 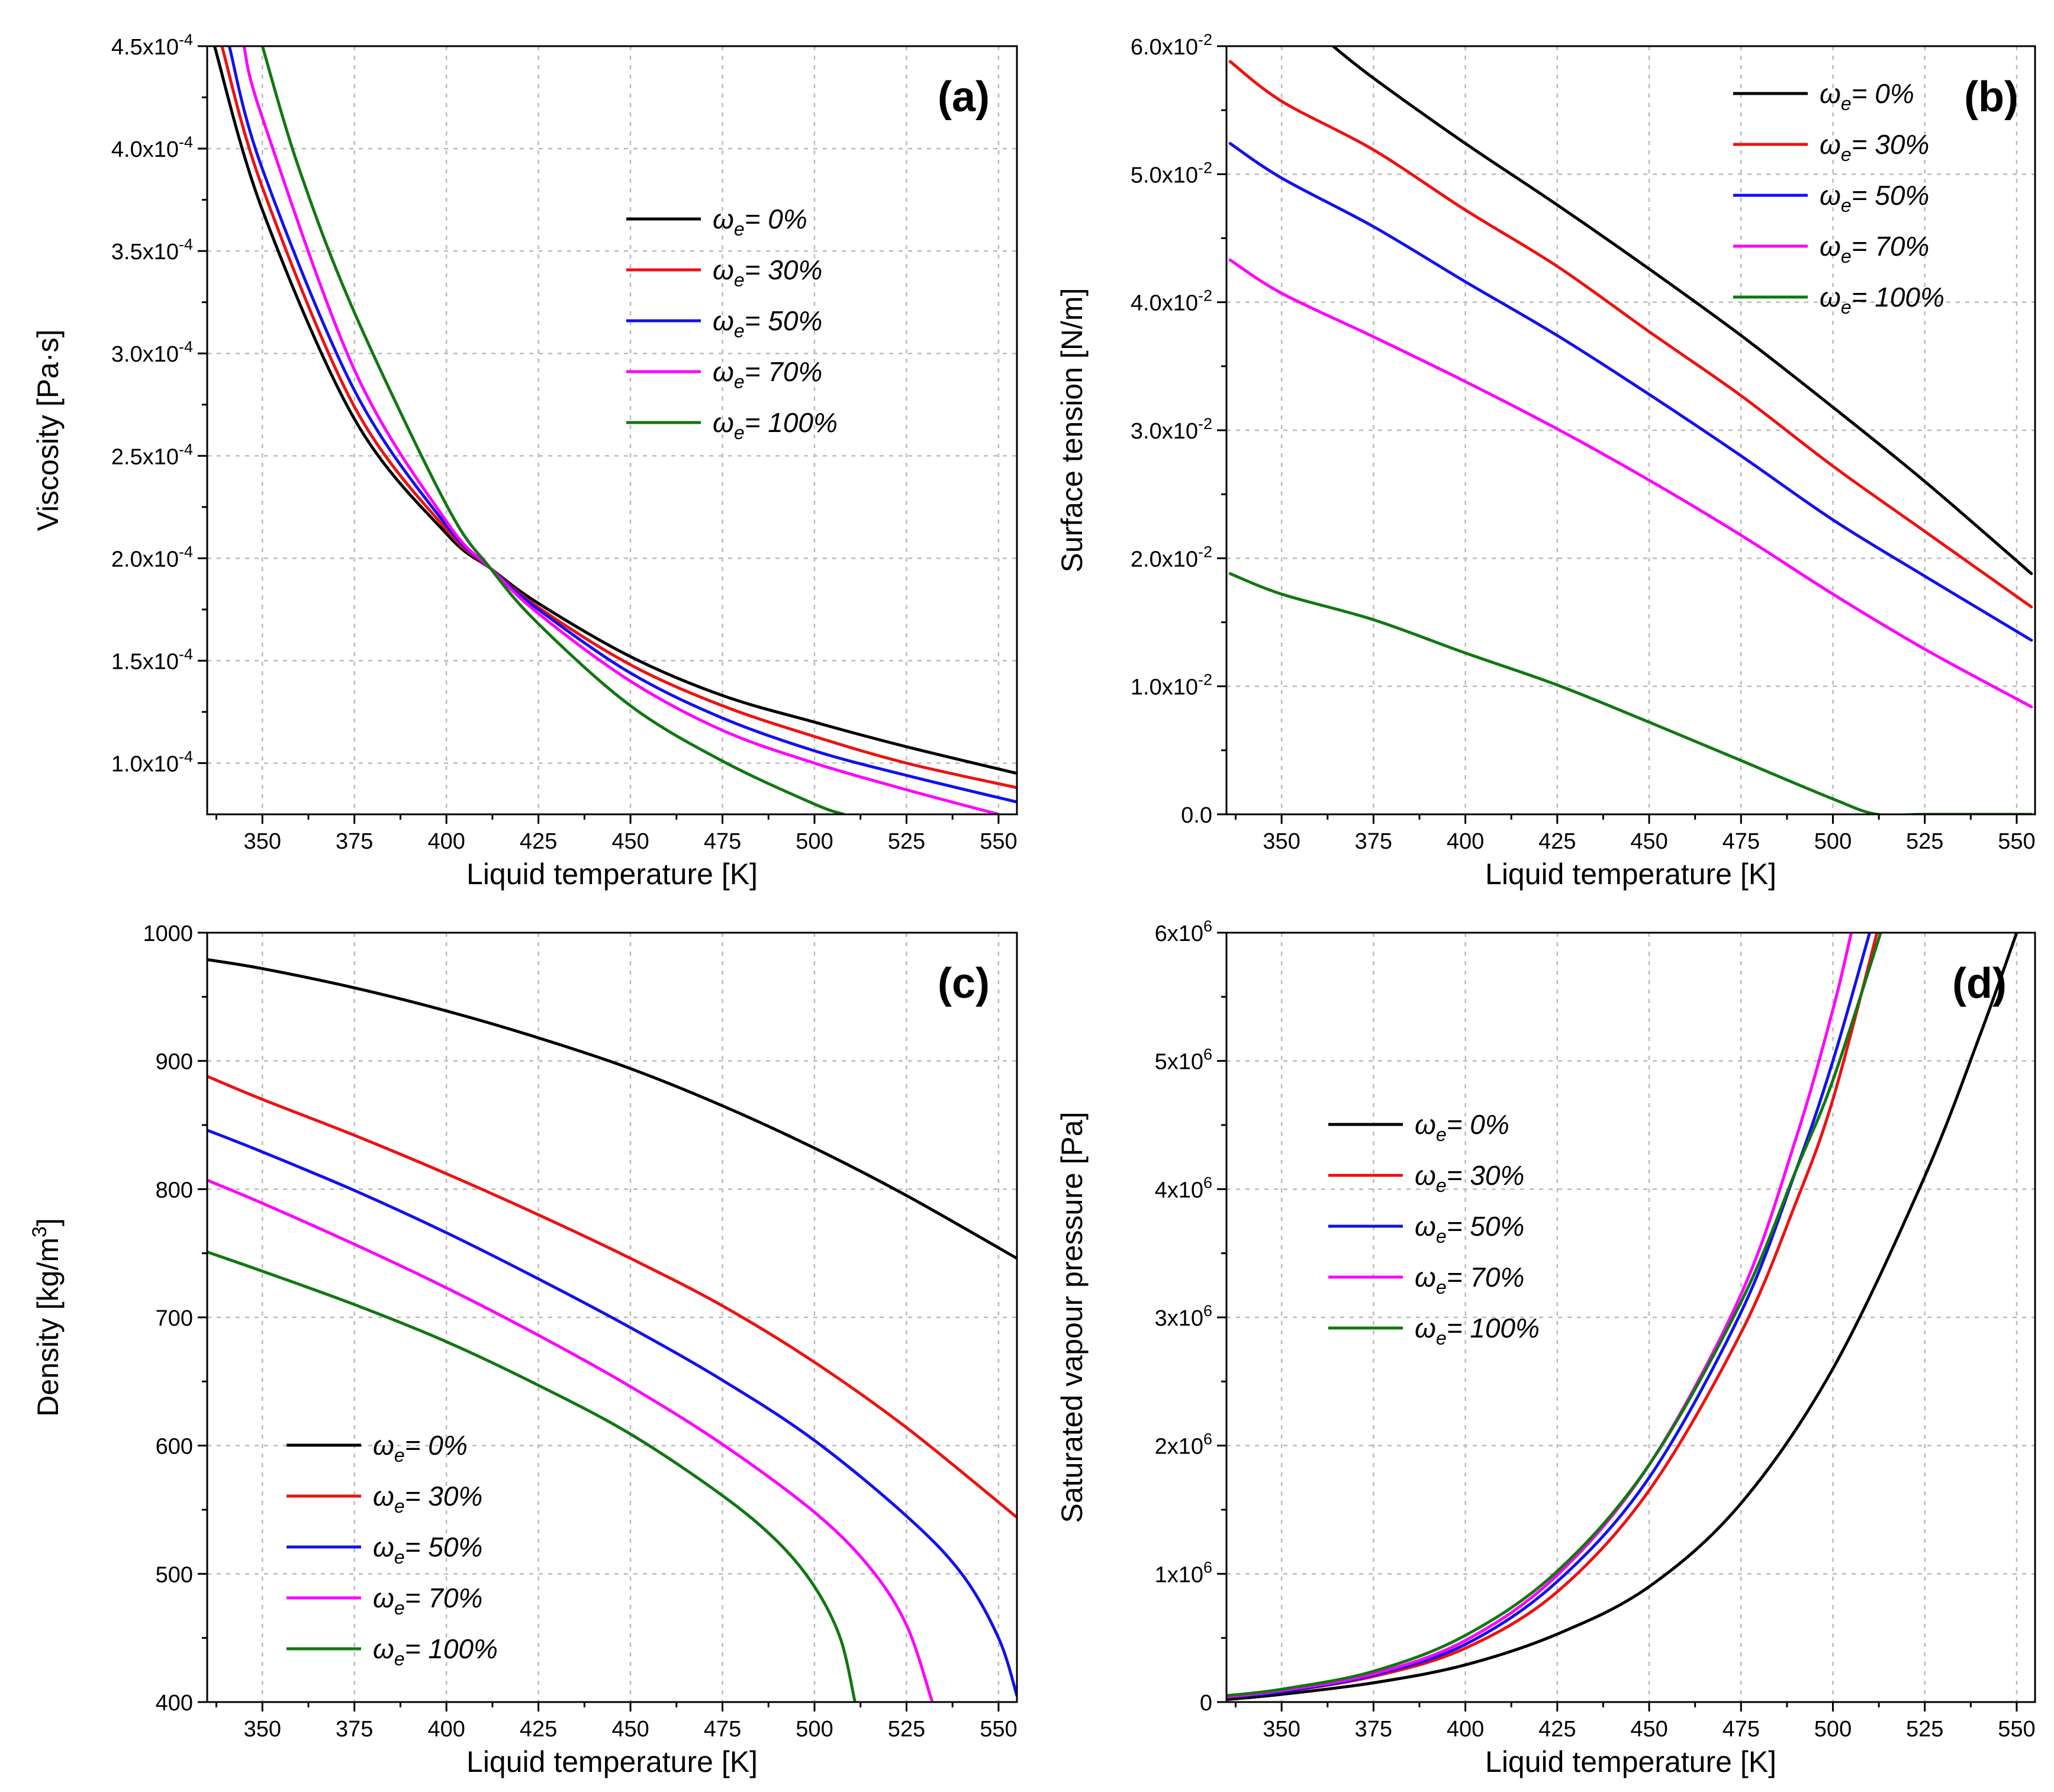 I want to click on y-tick-label: 2.5x10⁻⁴, so click(x=152, y=455).